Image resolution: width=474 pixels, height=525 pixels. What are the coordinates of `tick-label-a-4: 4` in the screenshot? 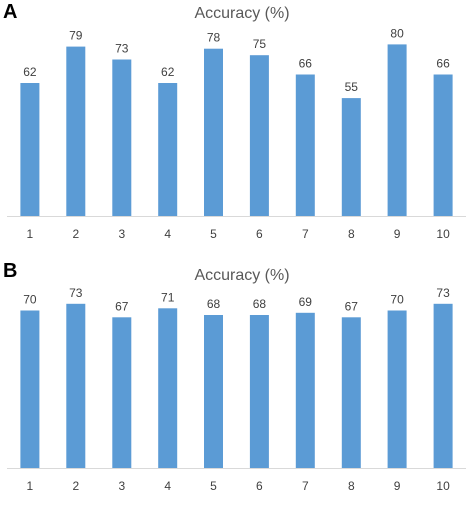 It's located at (167, 234).